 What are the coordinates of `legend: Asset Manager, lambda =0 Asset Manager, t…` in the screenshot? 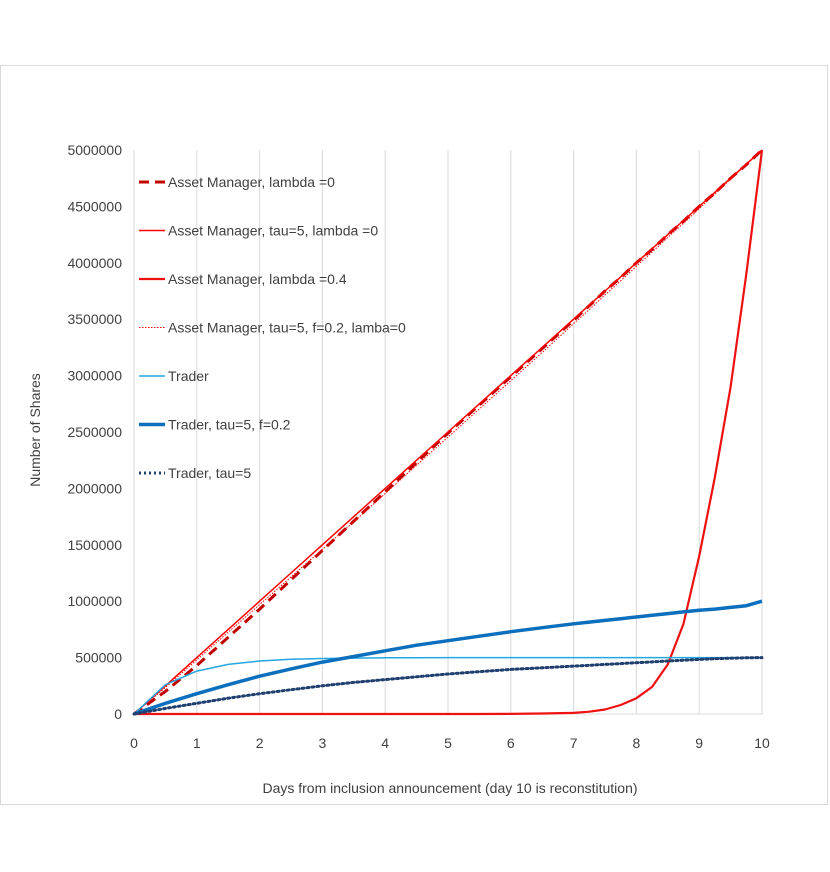 It's located at (272, 327).